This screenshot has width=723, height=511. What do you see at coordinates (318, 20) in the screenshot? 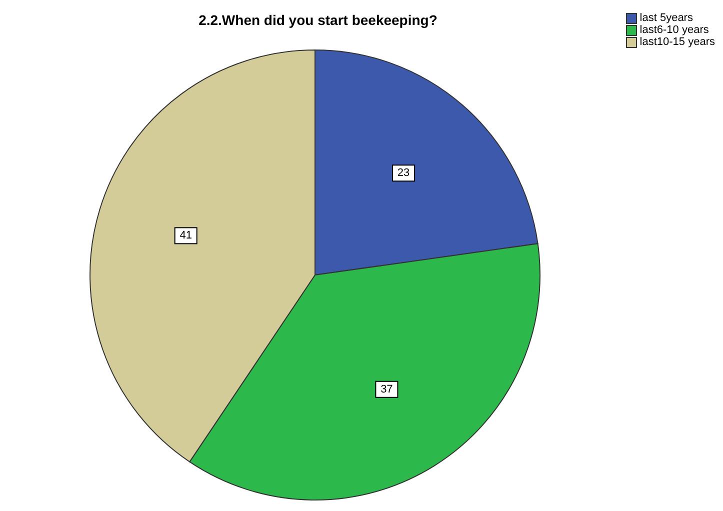
I see `chart-title: 2.2.When did you start beekeeping?` at bounding box center [318, 20].